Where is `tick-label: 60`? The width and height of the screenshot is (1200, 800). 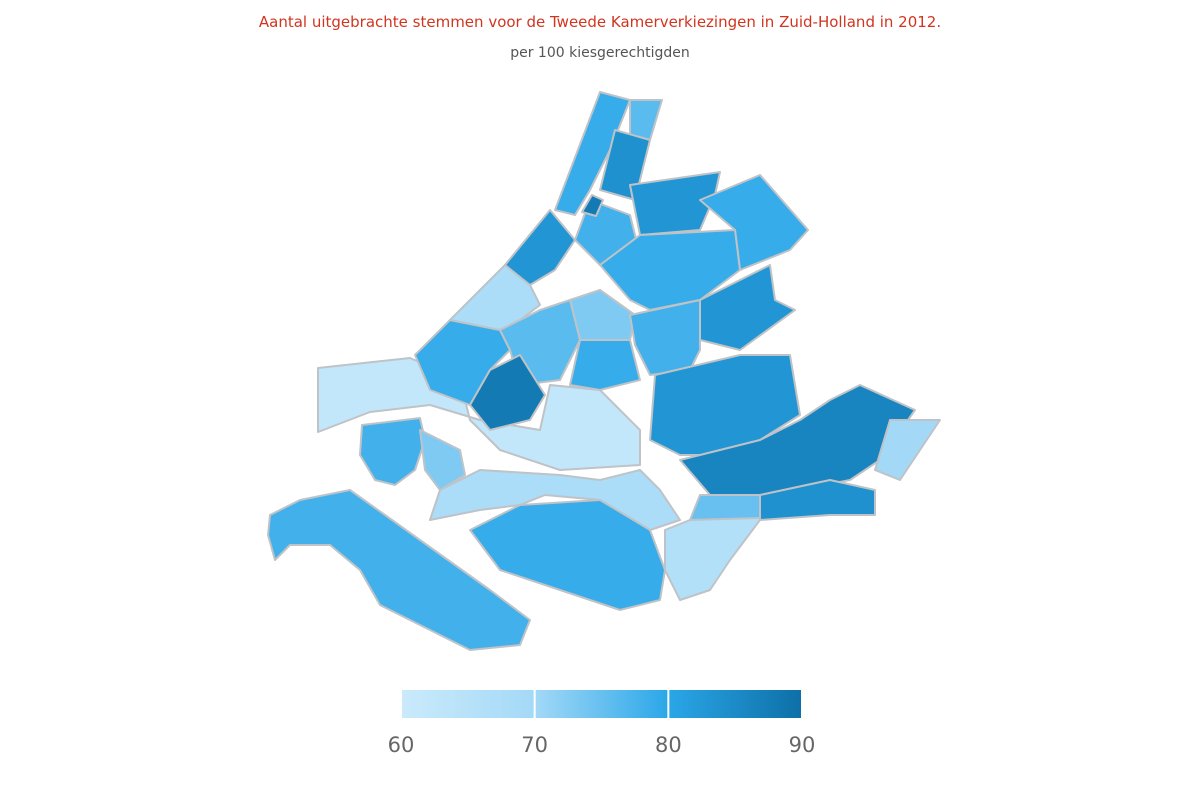
tick-label: 60 is located at coordinates (401, 745).